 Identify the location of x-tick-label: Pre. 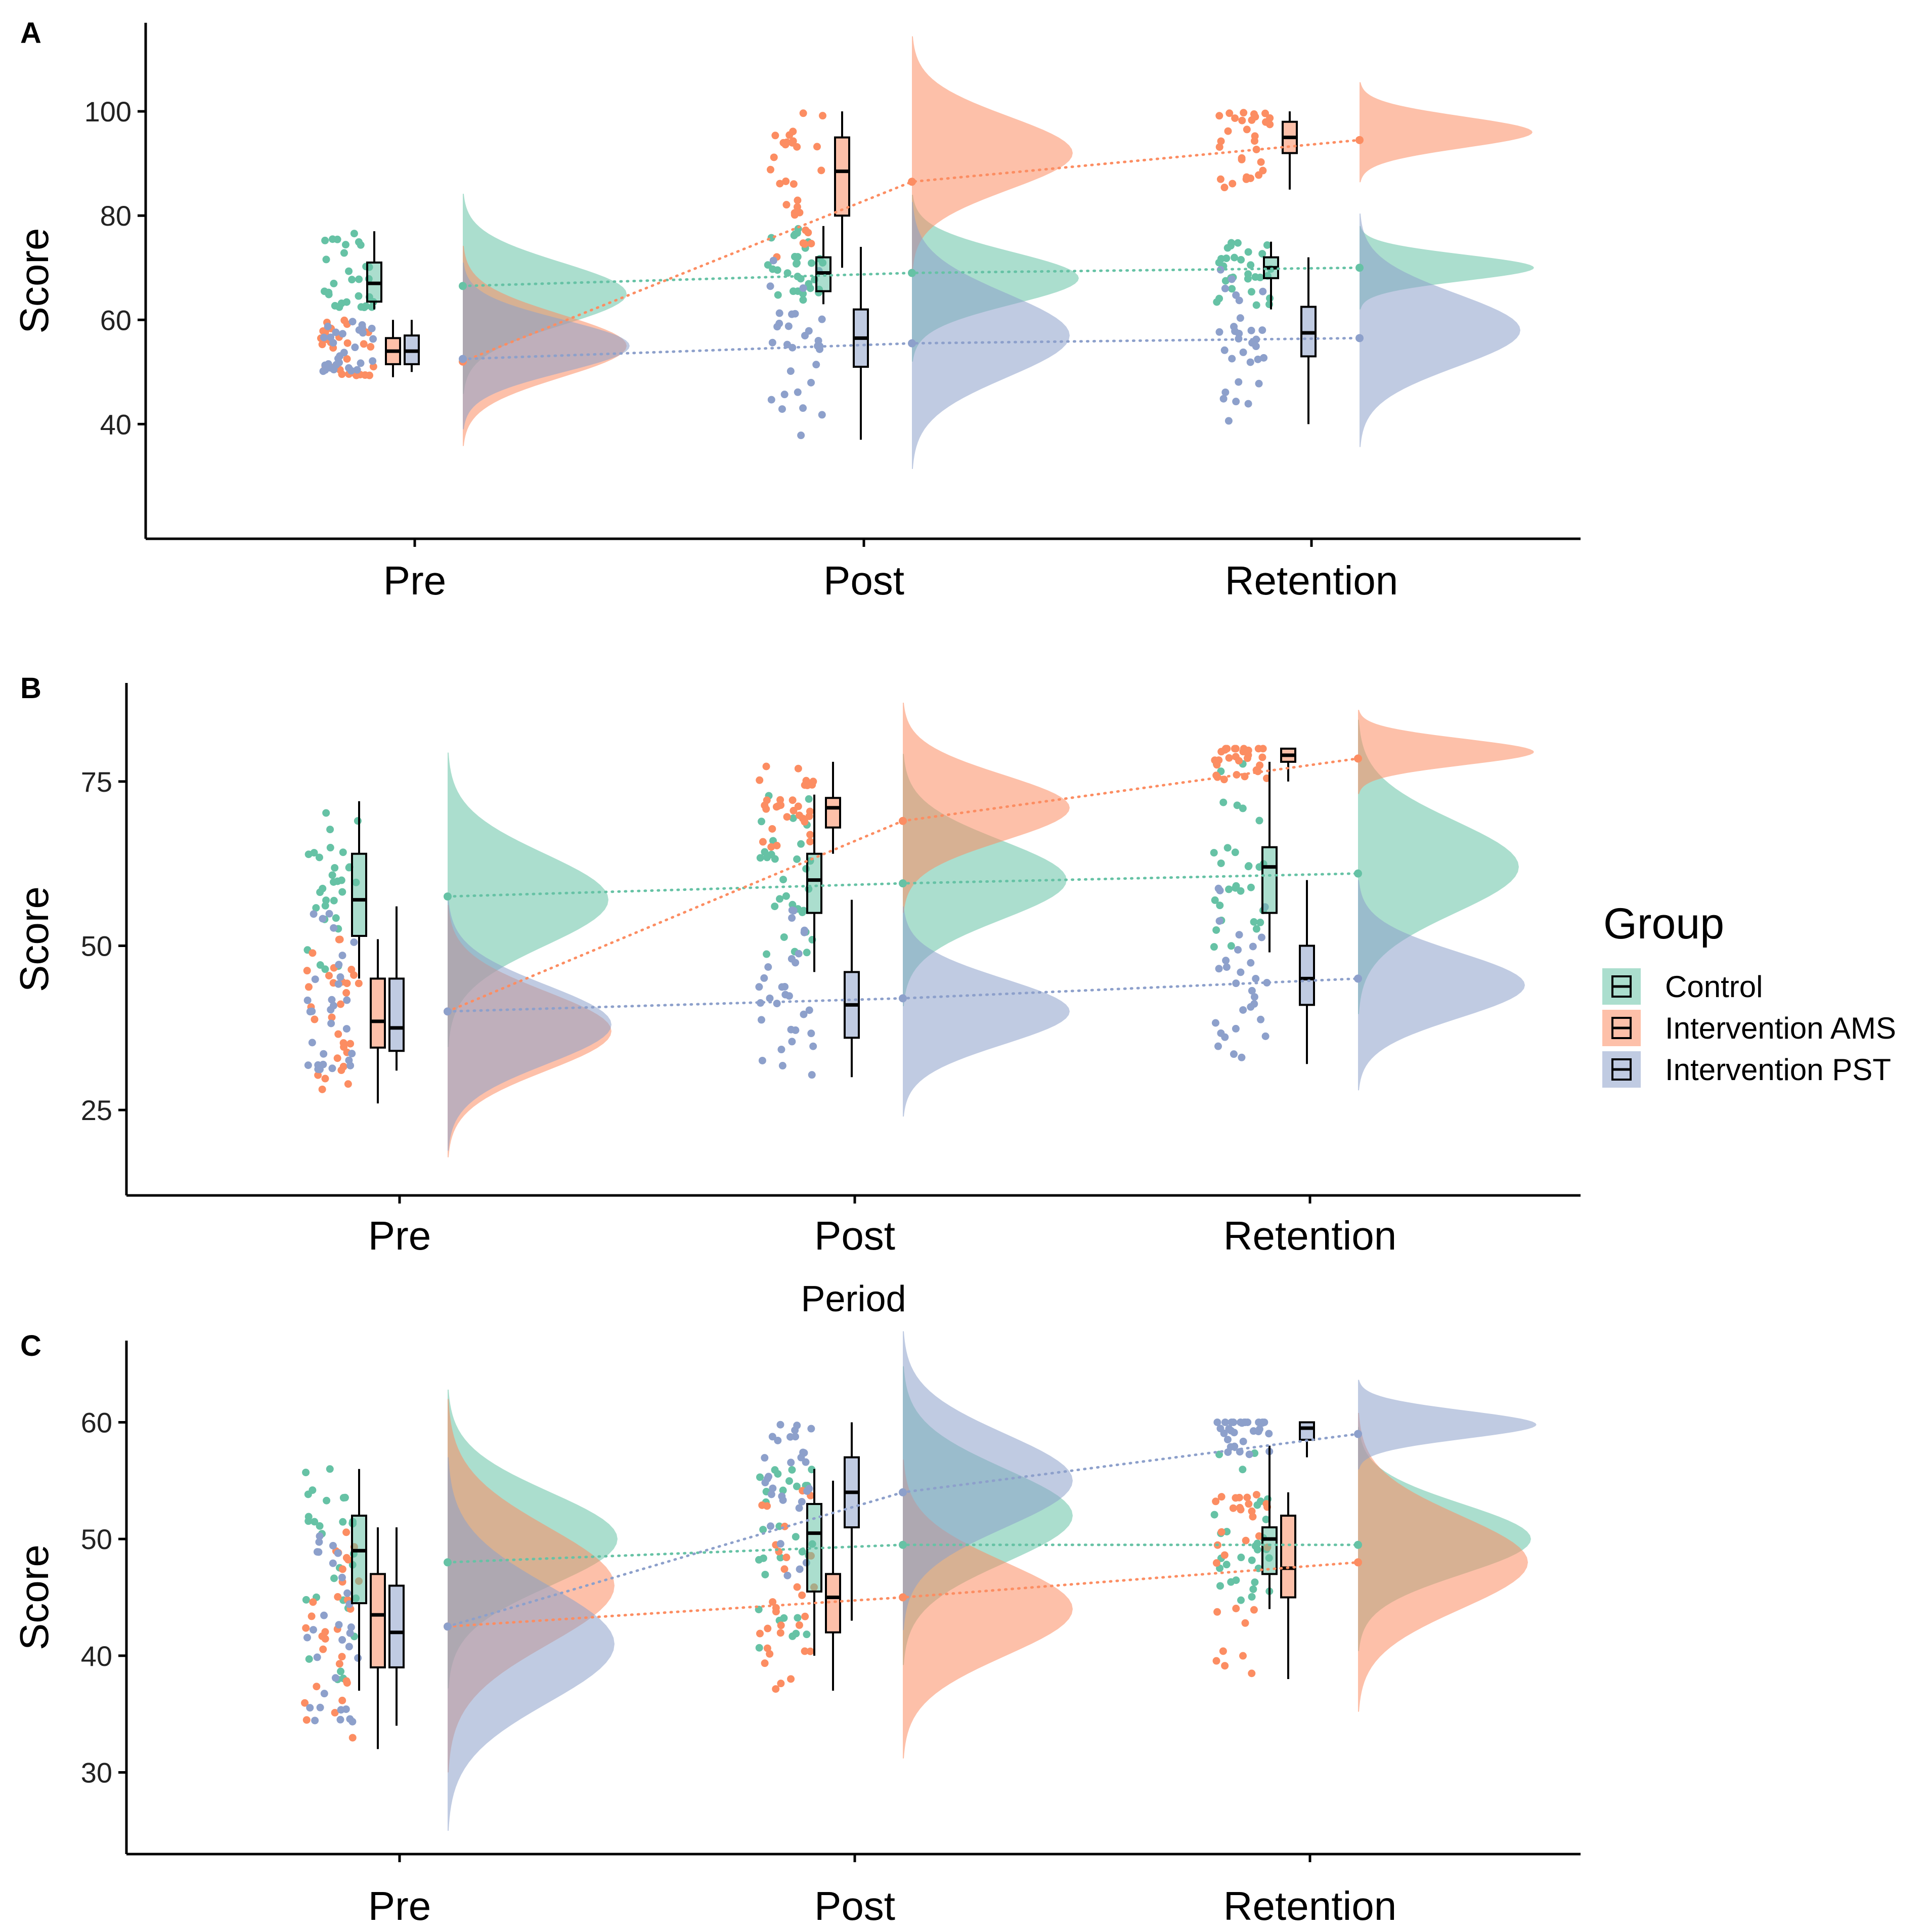
(399, 1905).